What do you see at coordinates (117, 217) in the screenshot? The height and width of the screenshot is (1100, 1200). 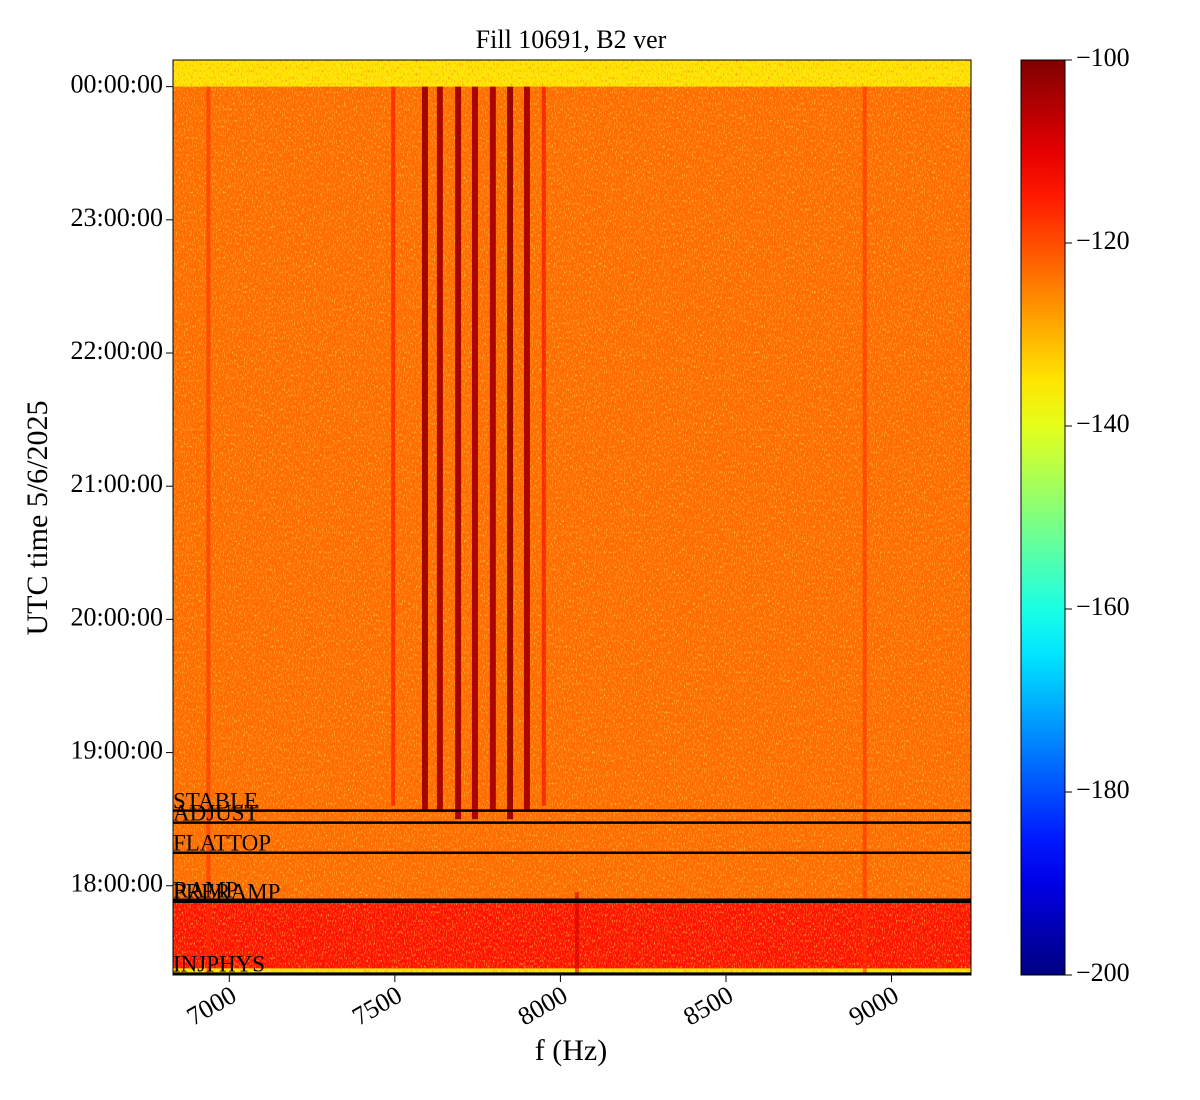 I see `y-tick-label: 23:00:00` at bounding box center [117, 217].